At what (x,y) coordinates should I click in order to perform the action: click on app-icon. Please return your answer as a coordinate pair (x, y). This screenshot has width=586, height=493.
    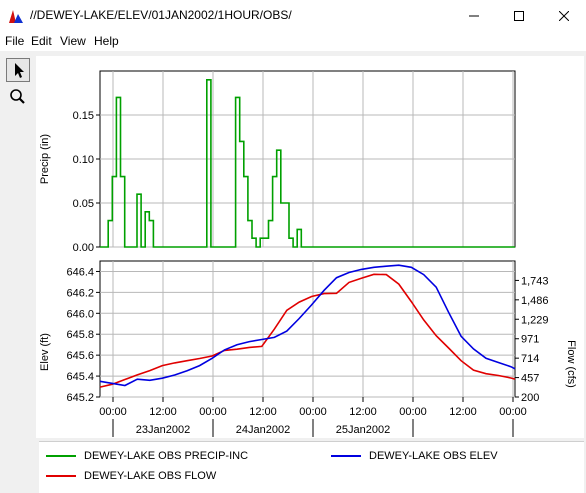
    Looking at the image, I should click on (16, 16).